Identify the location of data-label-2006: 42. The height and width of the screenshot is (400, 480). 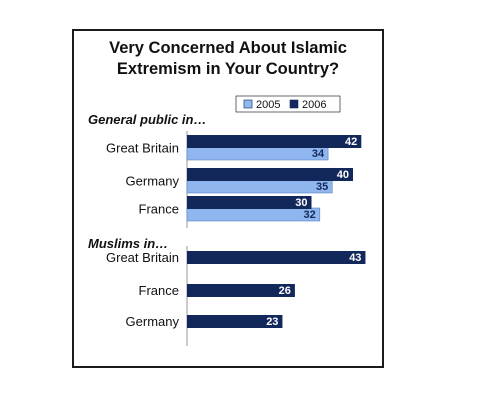
(351, 142).